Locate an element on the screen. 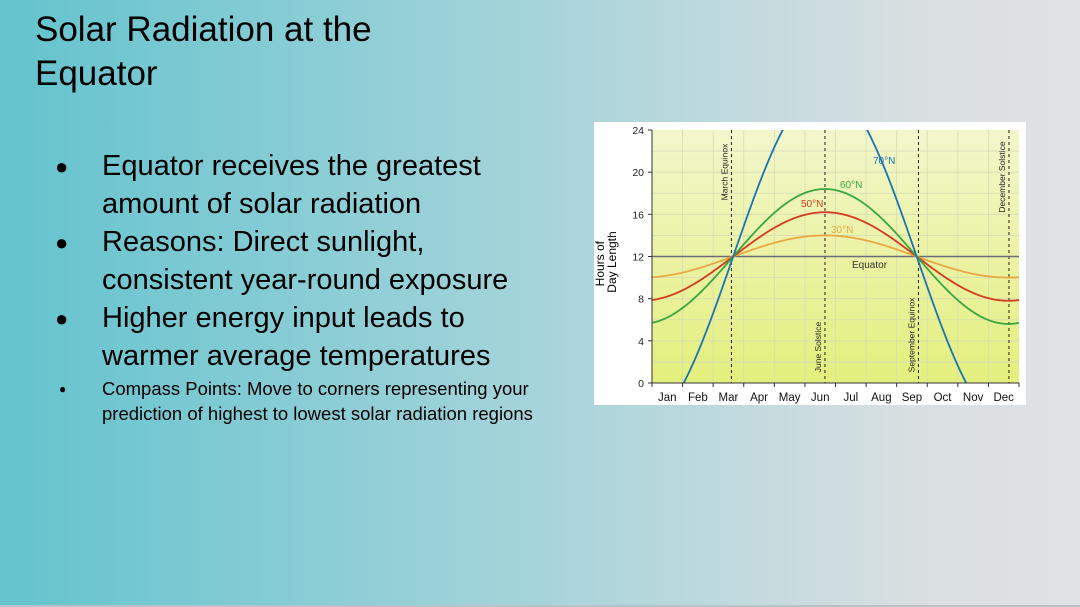 The image size is (1080, 607). x-tick-label: Jun is located at coordinates (820, 398).